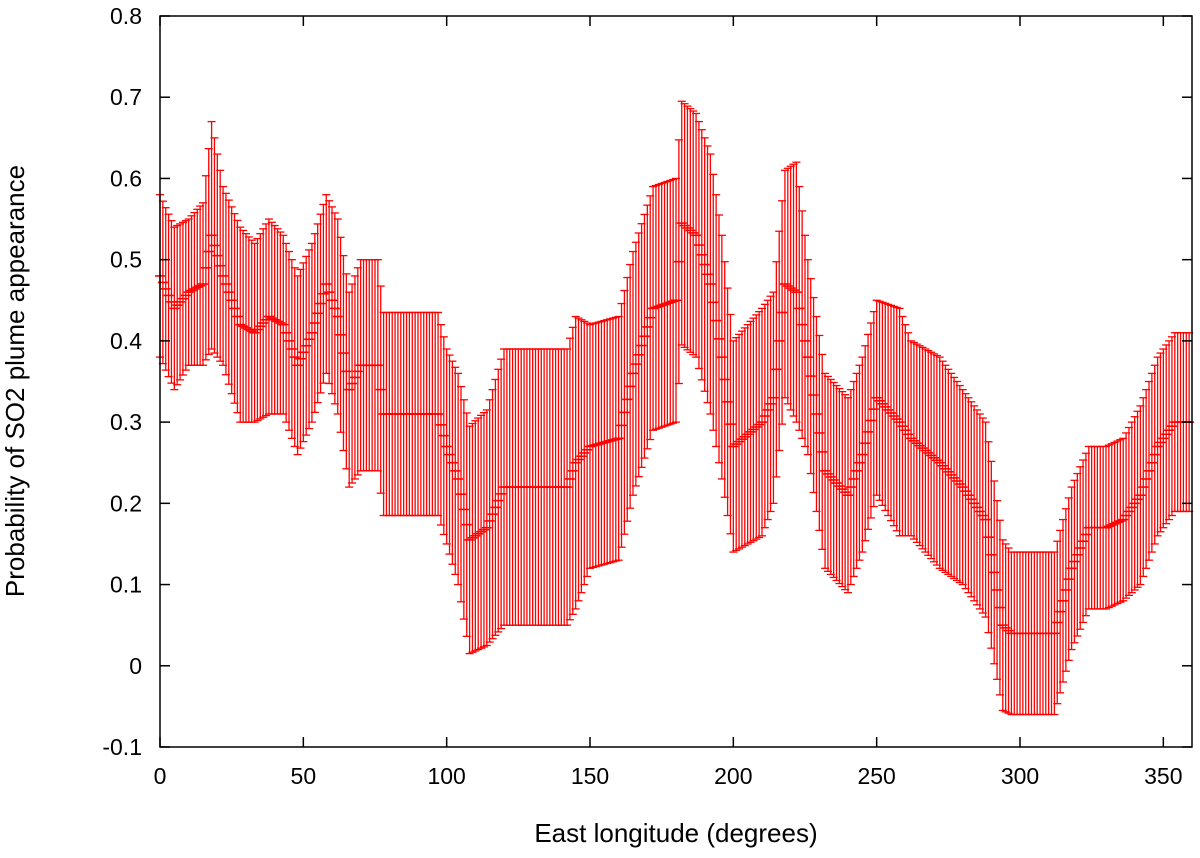 The width and height of the screenshot is (1200, 858). I want to click on y-tick-label: 0.5, so click(126, 260).